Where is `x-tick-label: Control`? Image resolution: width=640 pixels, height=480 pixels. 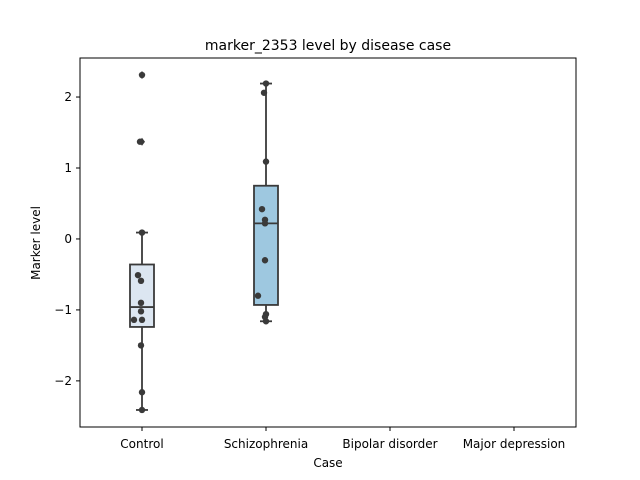
x-tick-label: Control is located at coordinates (141, 444).